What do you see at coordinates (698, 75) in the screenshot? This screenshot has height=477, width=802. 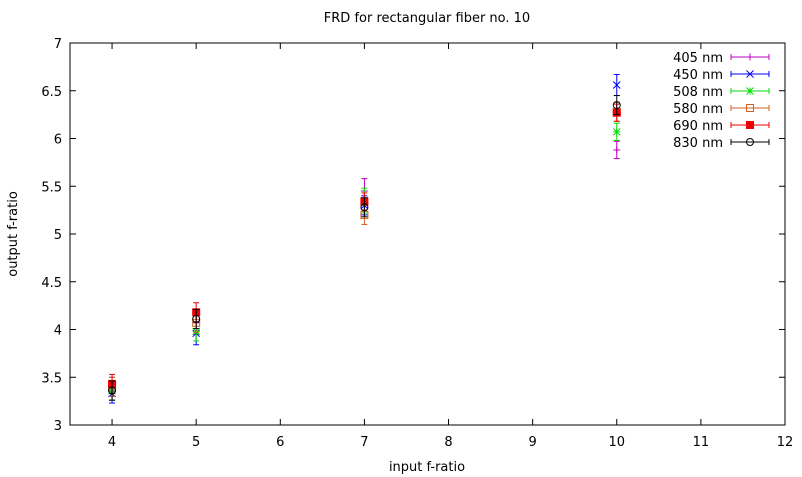 I see `legend-label: 450 nm` at bounding box center [698, 75].